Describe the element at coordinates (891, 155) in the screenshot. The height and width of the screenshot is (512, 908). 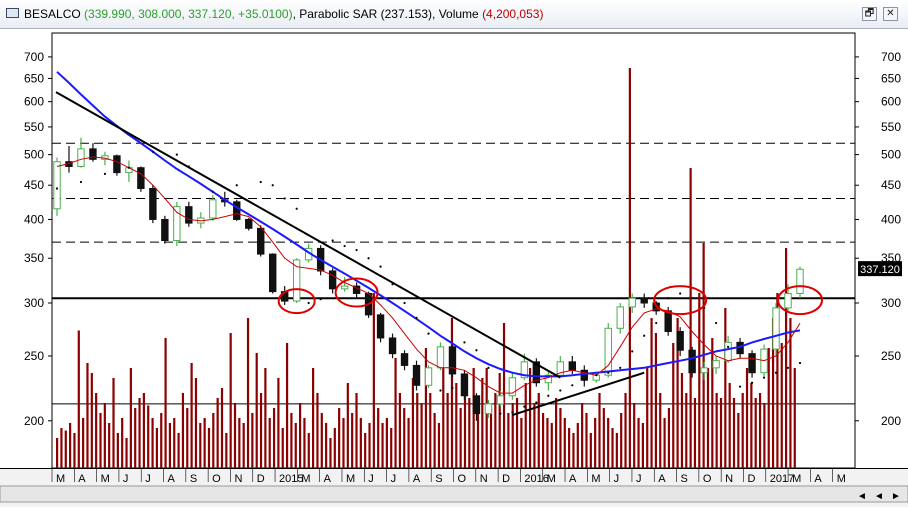
I see `y-tick-label-right: 500` at that location.